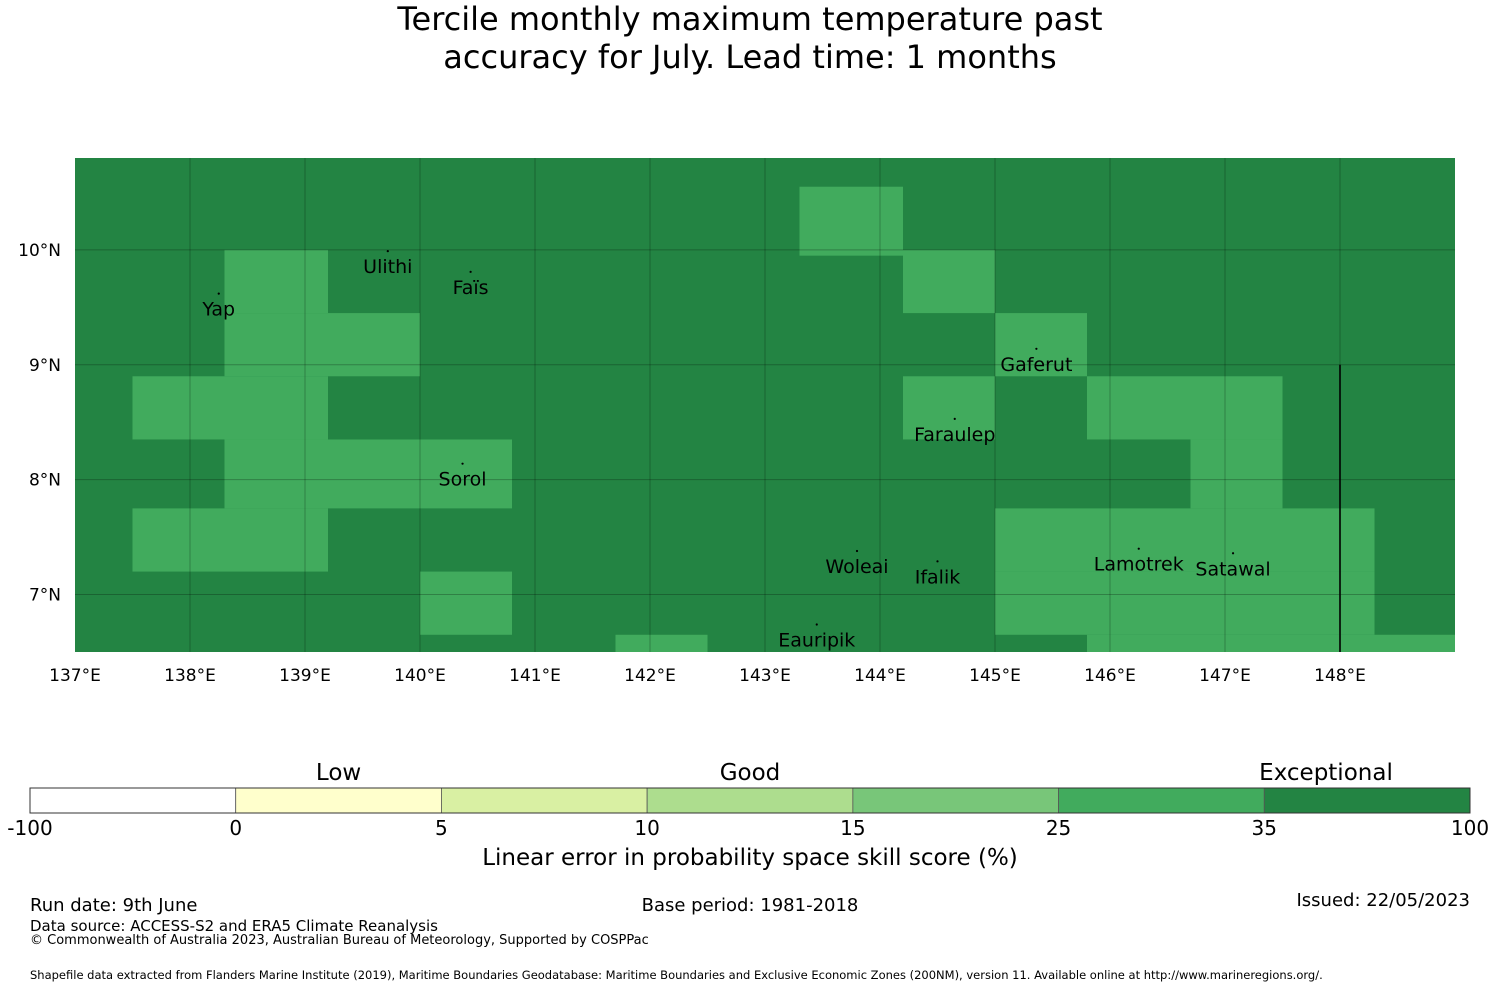  I want to click on colorbar-category-label: Low, so click(338, 773).